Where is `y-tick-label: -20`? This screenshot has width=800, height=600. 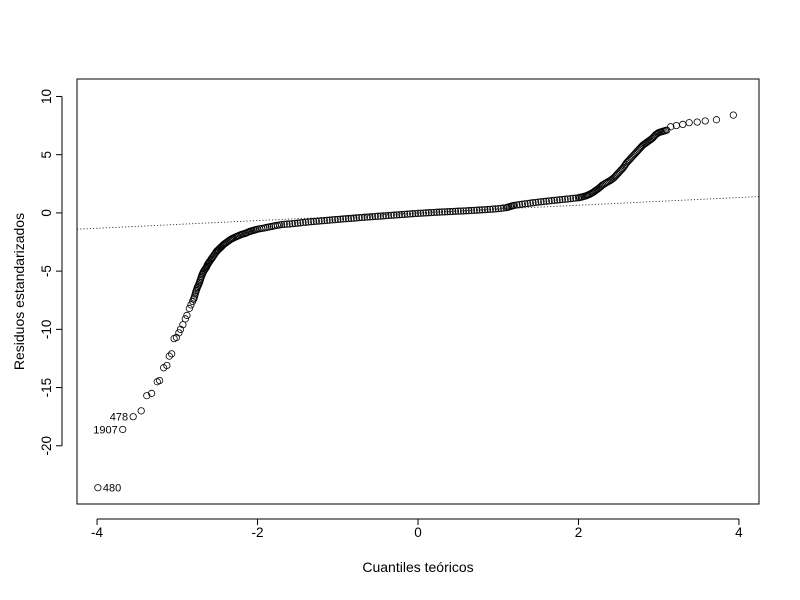 y-tick-label: -20 is located at coordinates (46, 446).